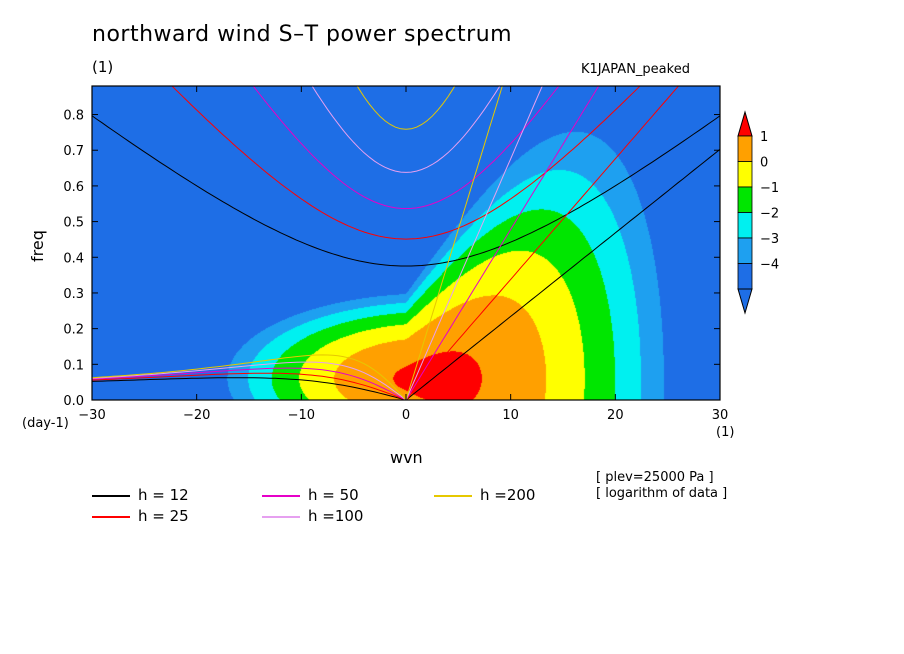 This screenshot has height=654, width=904. I want to click on y-tick-label: 0.8, so click(73, 116).